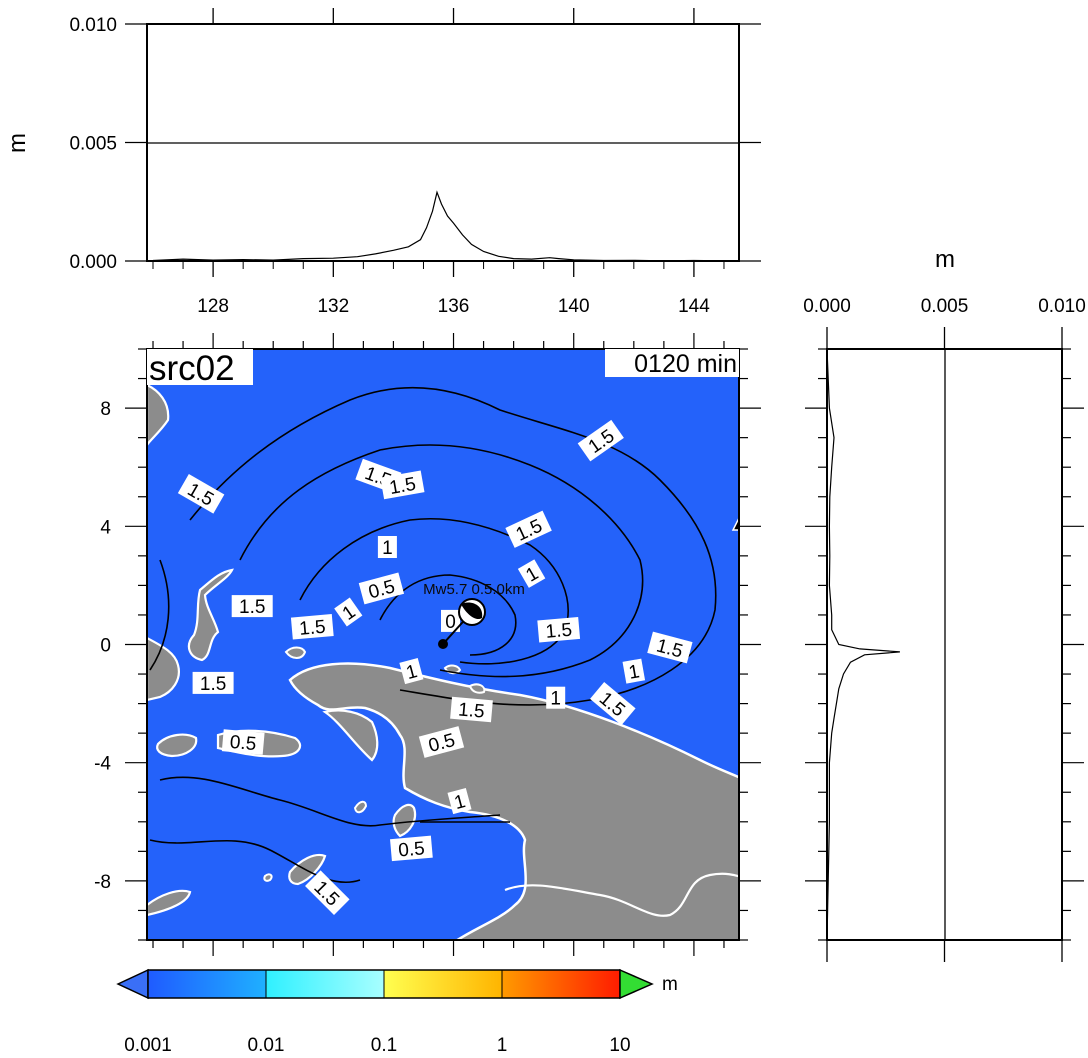 The height and width of the screenshot is (1058, 1088). Describe the element at coordinates (502, 1045) in the screenshot. I see `colorbar-tick-label: 1` at that location.